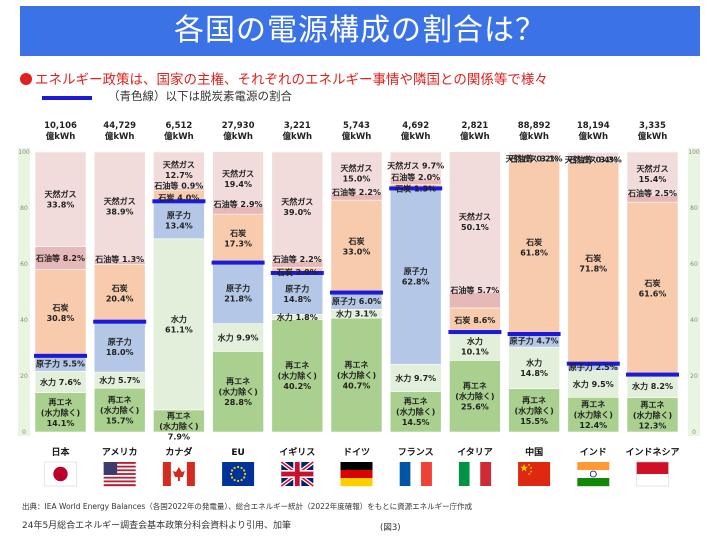  I want to click on segment-label-coal: 石炭 30.8%, so click(61, 312).